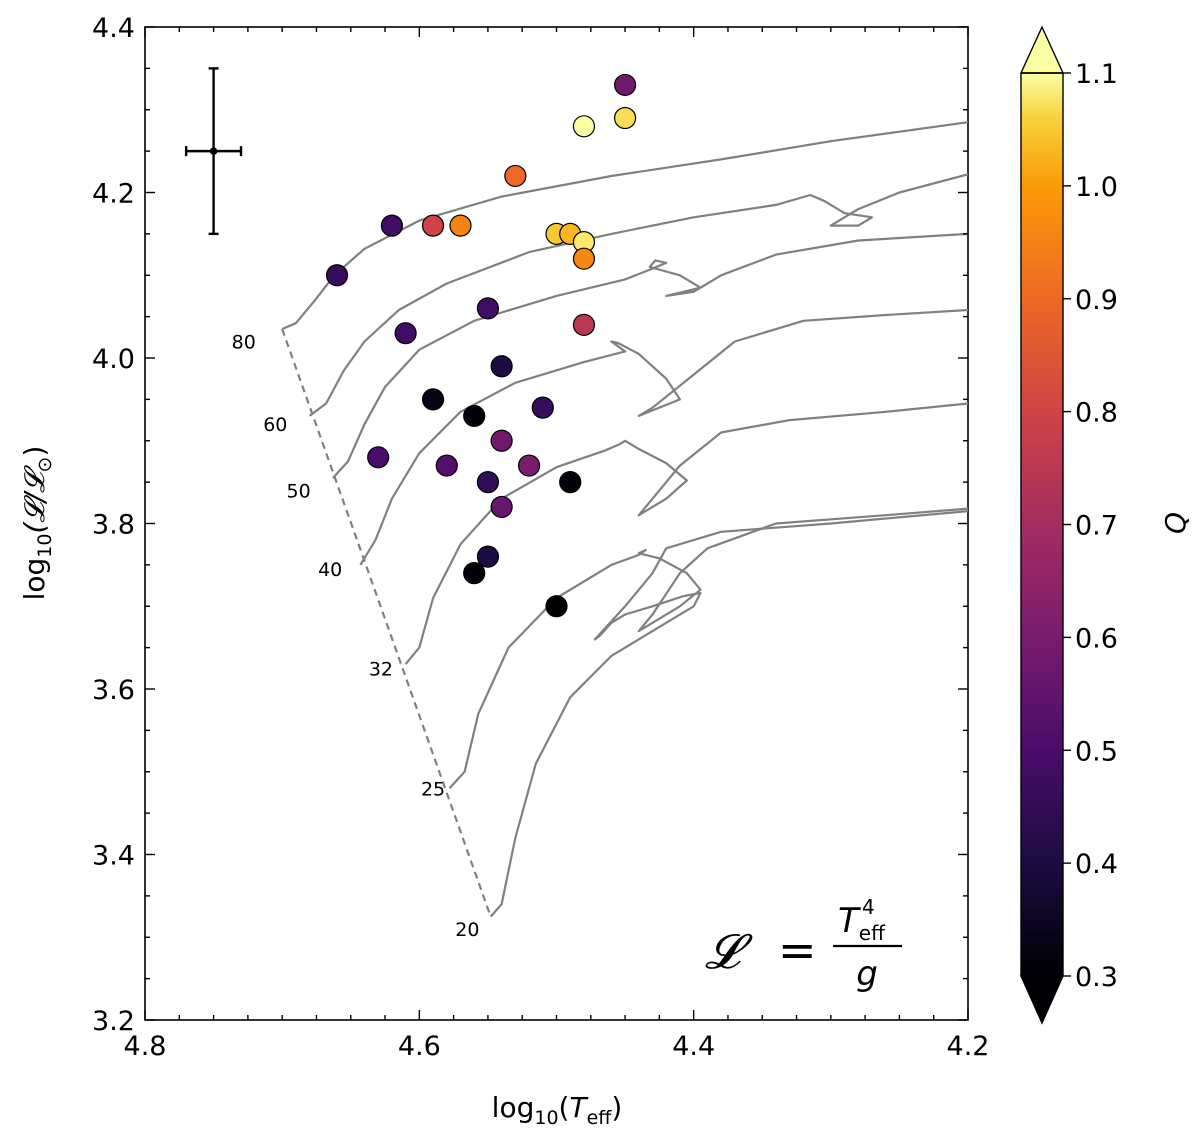 The height and width of the screenshot is (1137, 1200). I want to click on colorbar-gradient, so click(1042, 524).